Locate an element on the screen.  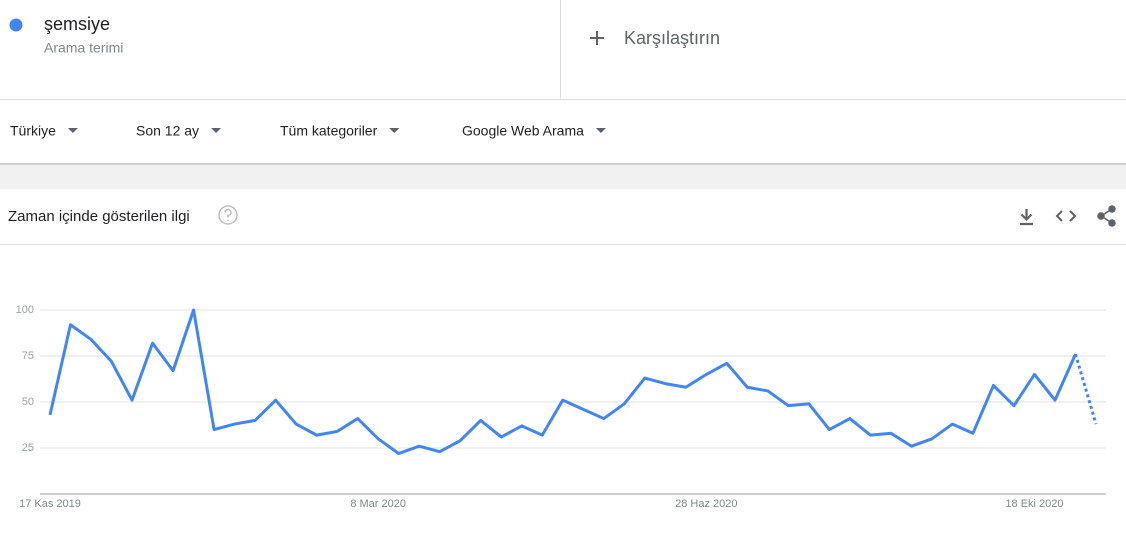
gap is located at coordinates (563, 177).